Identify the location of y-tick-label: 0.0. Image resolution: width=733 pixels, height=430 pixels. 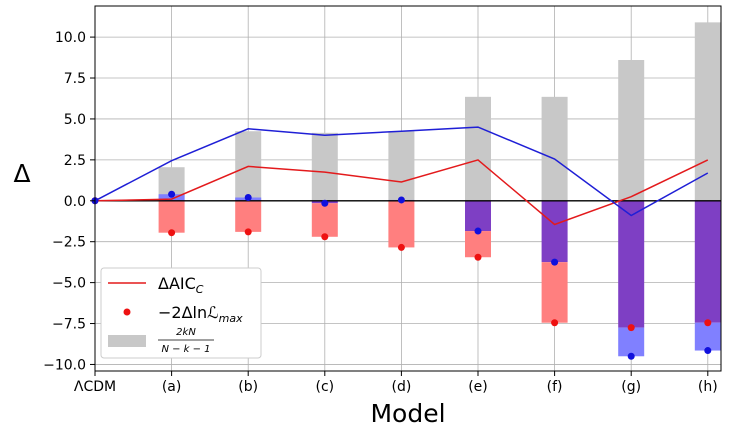
(75, 202).